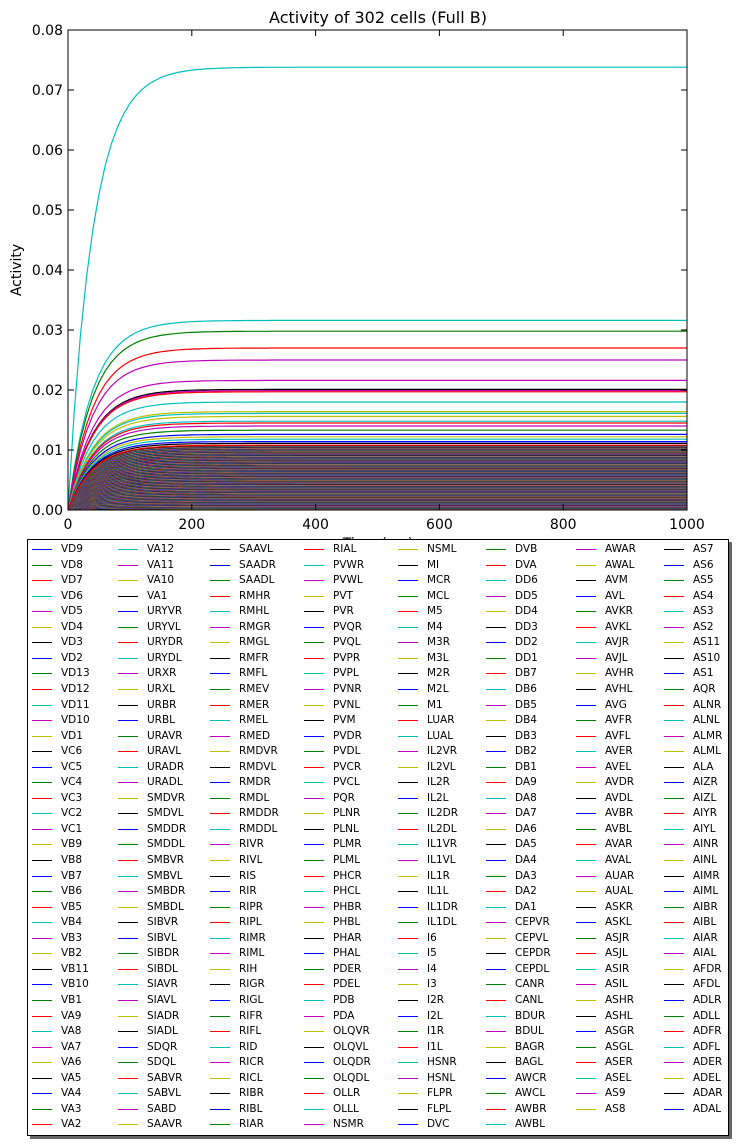 The height and width of the screenshot is (1144, 738). Describe the element at coordinates (378, 17) in the screenshot. I see `chart-title: Activity of 302 cells (Full B)` at that location.